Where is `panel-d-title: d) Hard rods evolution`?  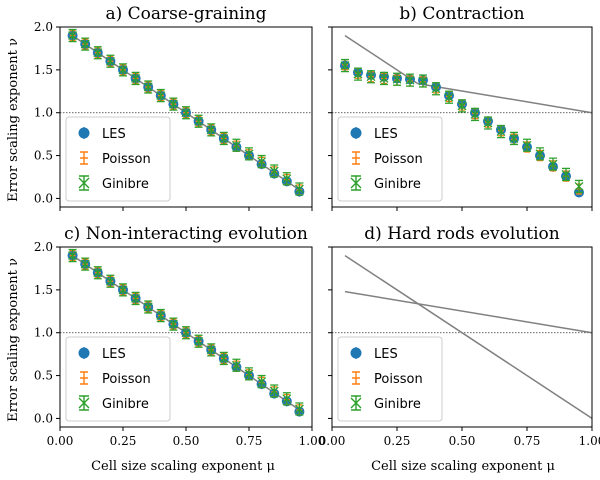
panel-d-title: d) Hard rods evolution is located at coordinates (461, 234).